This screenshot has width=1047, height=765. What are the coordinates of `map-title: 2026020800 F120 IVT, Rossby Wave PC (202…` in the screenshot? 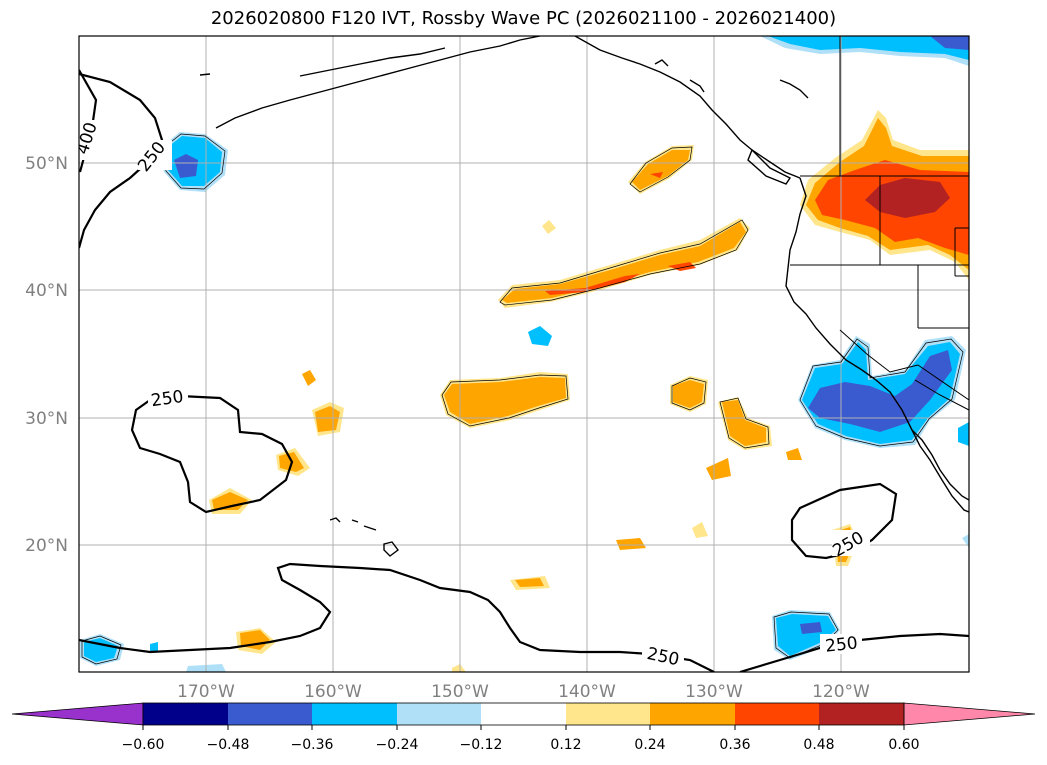 It's located at (523, 18).